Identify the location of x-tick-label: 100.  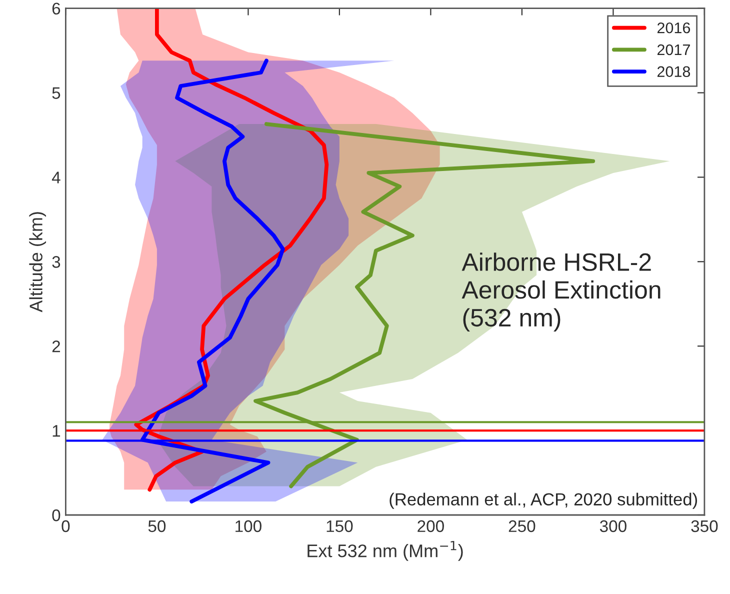
(249, 526).